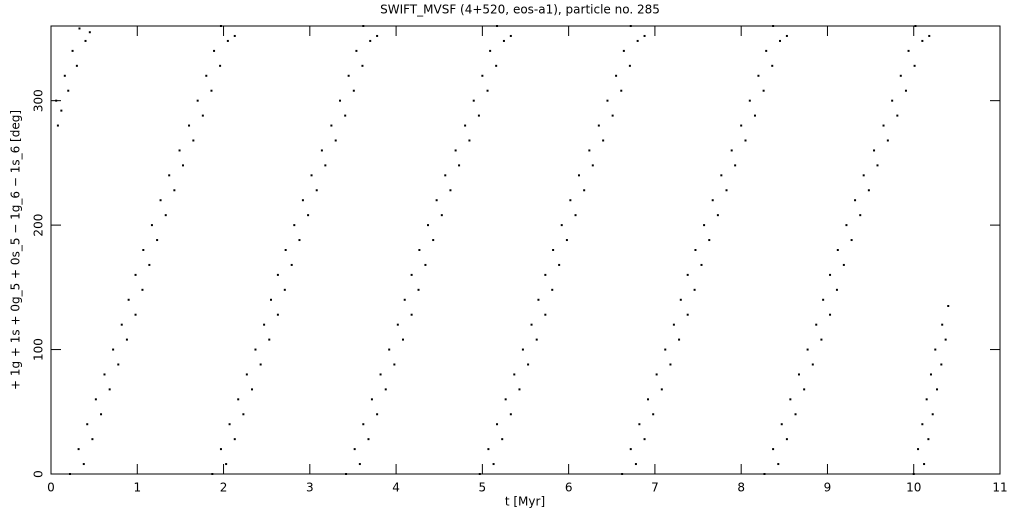 This screenshot has width=1021, height=511. What do you see at coordinates (569, 488) in the screenshot?
I see `x-tick-label: 6` at bounding box center [569, 488].